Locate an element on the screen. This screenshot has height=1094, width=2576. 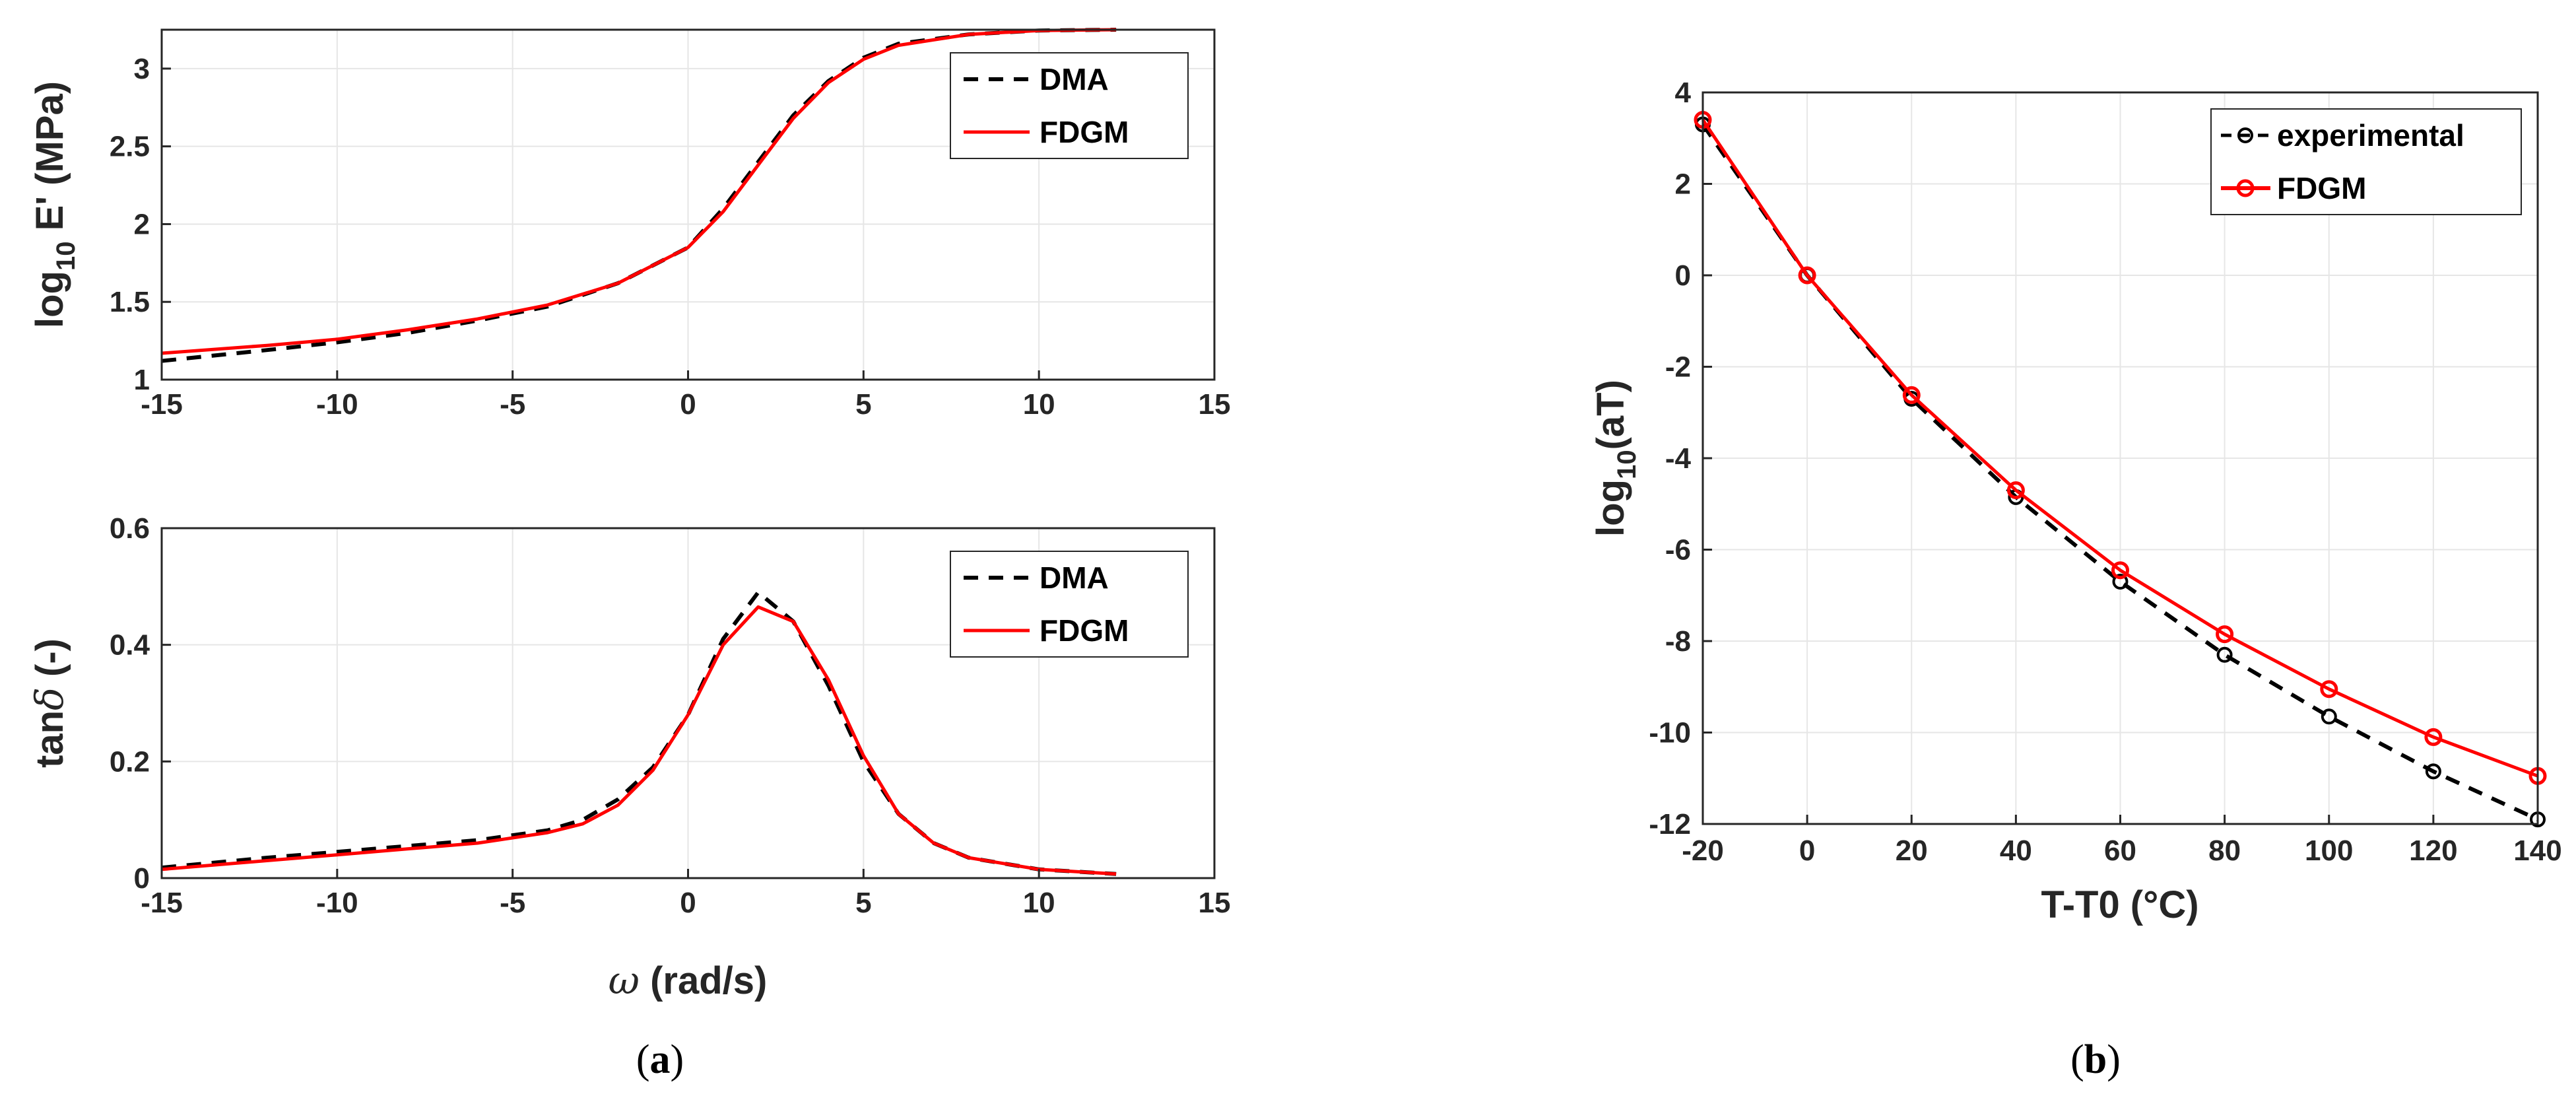
shift-factor-y-axis-label: log10(aT) is located at coordinates (1615, 458).